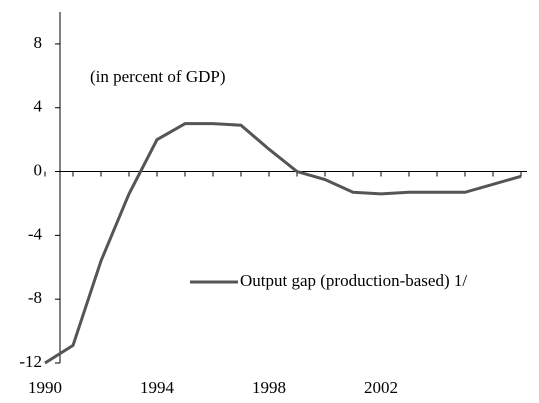  Describe the element at coordinates (157, 387) in the screenshot. I see `x-tick-label: 1994` at that location.